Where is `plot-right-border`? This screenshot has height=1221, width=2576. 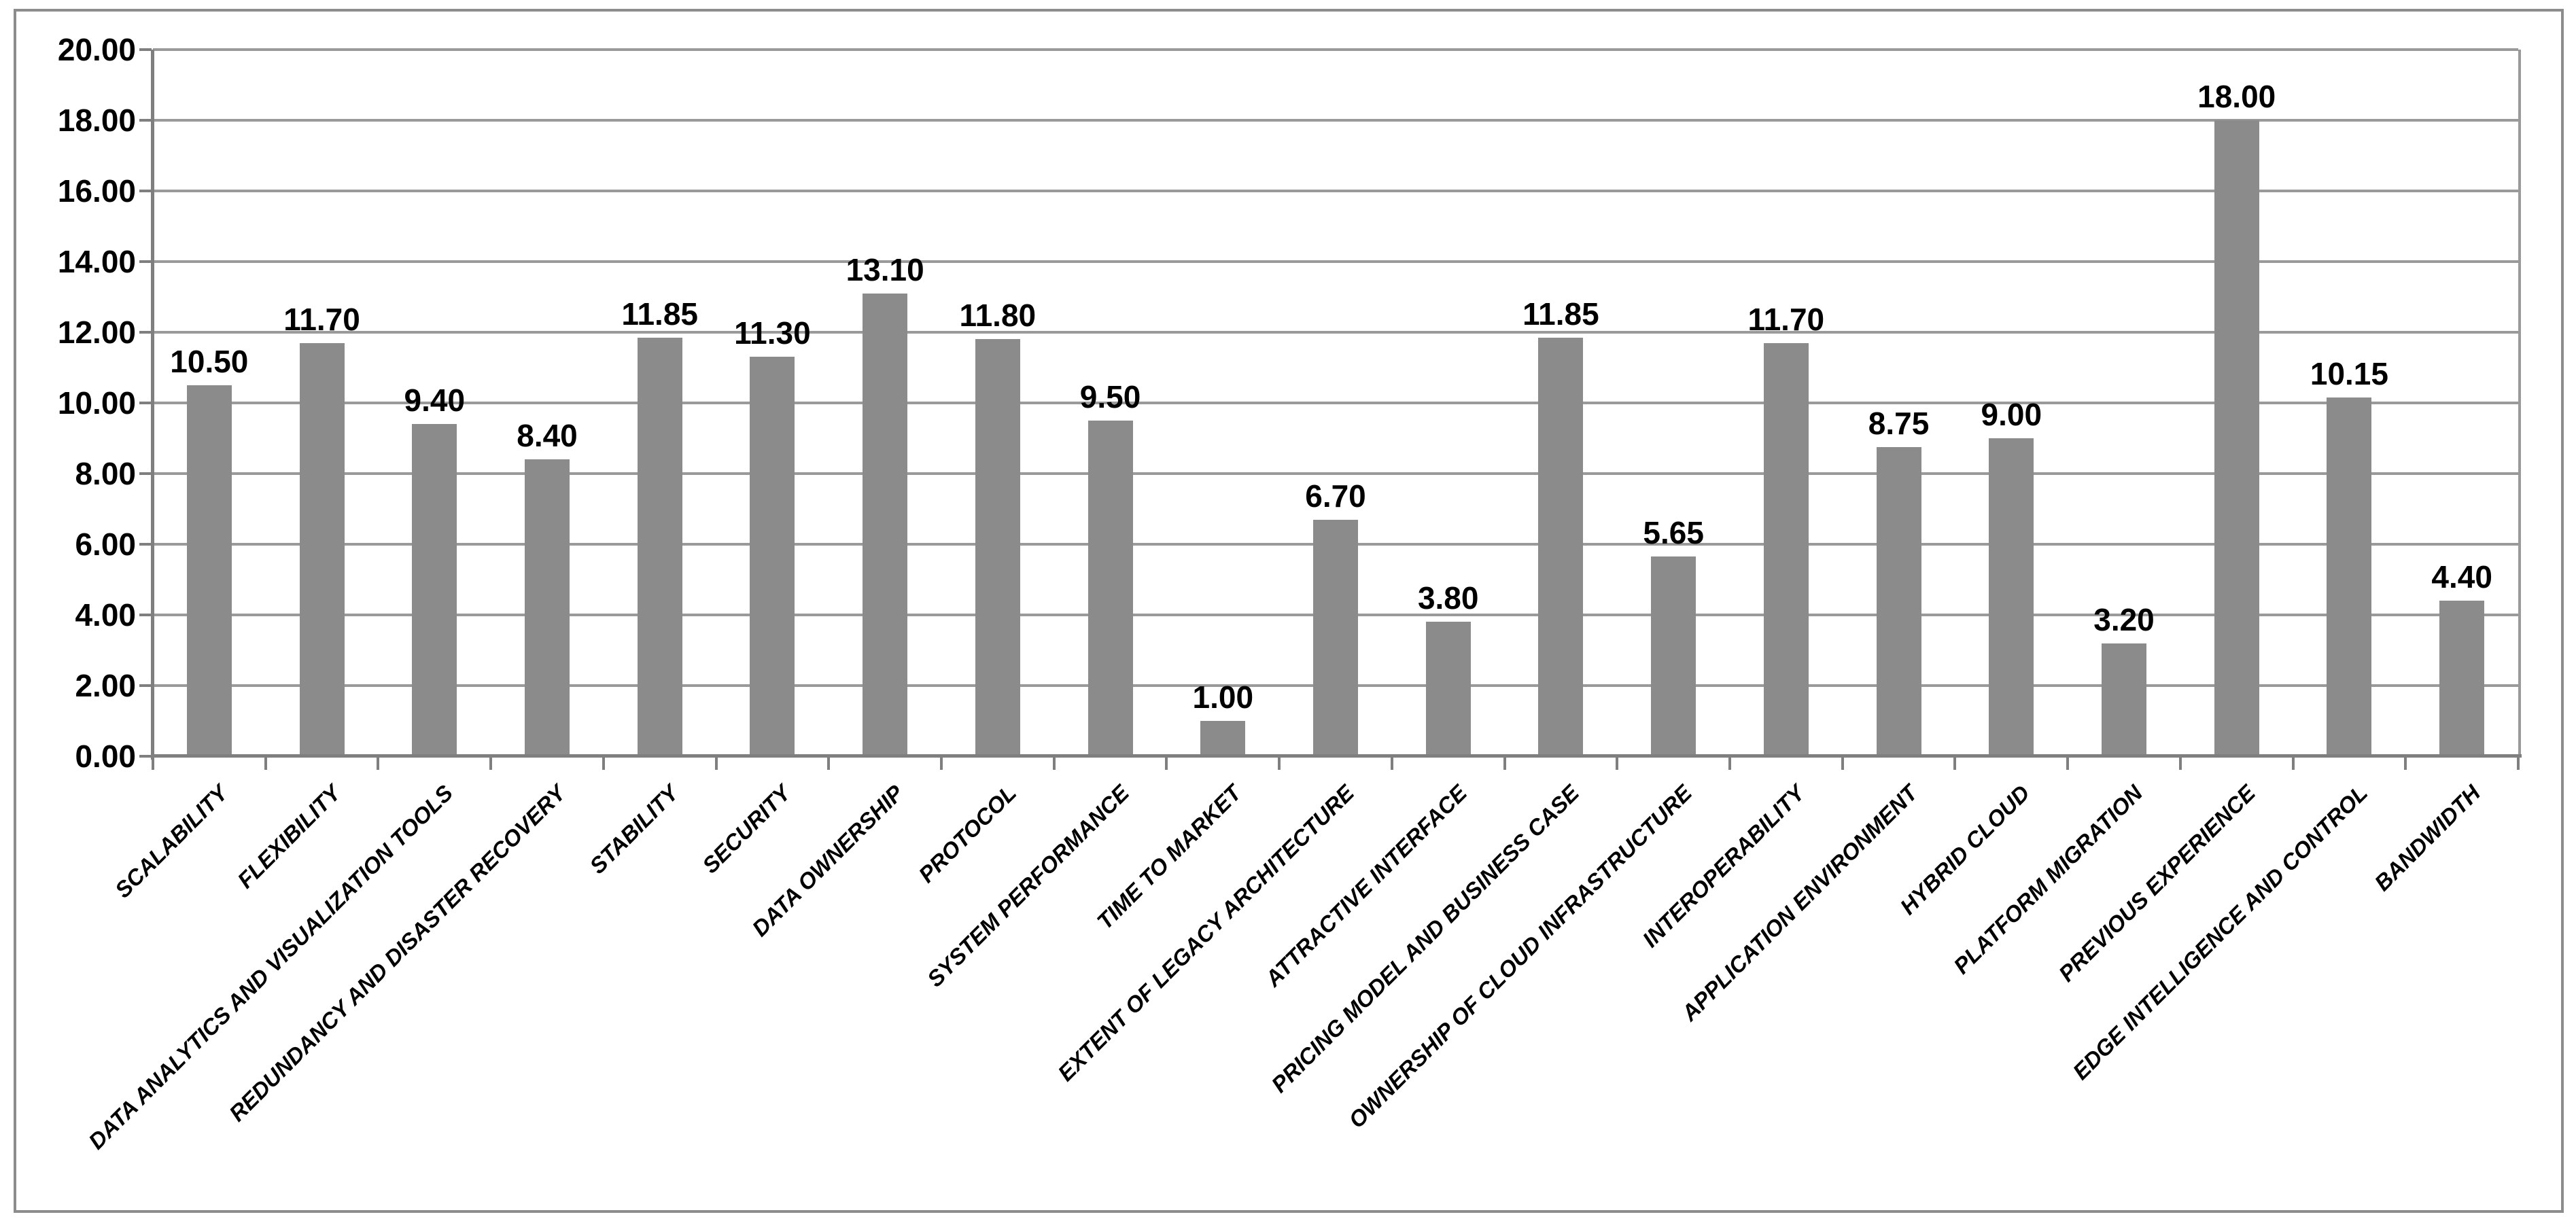
plot-right-border is located at coordinates (2519, 403).